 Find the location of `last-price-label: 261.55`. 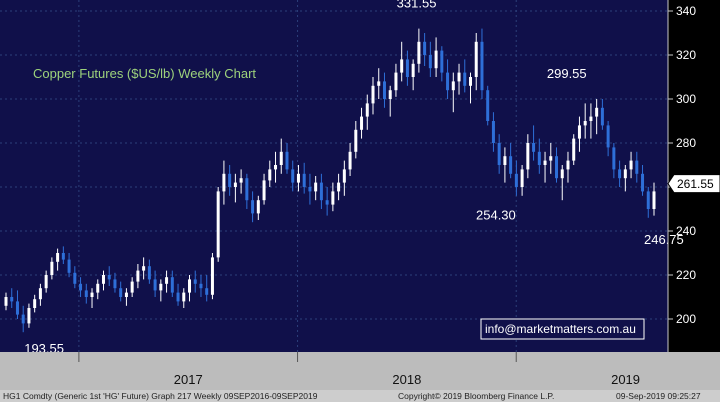

last-price-label: 261.55 is located at coordinates (695, 184).